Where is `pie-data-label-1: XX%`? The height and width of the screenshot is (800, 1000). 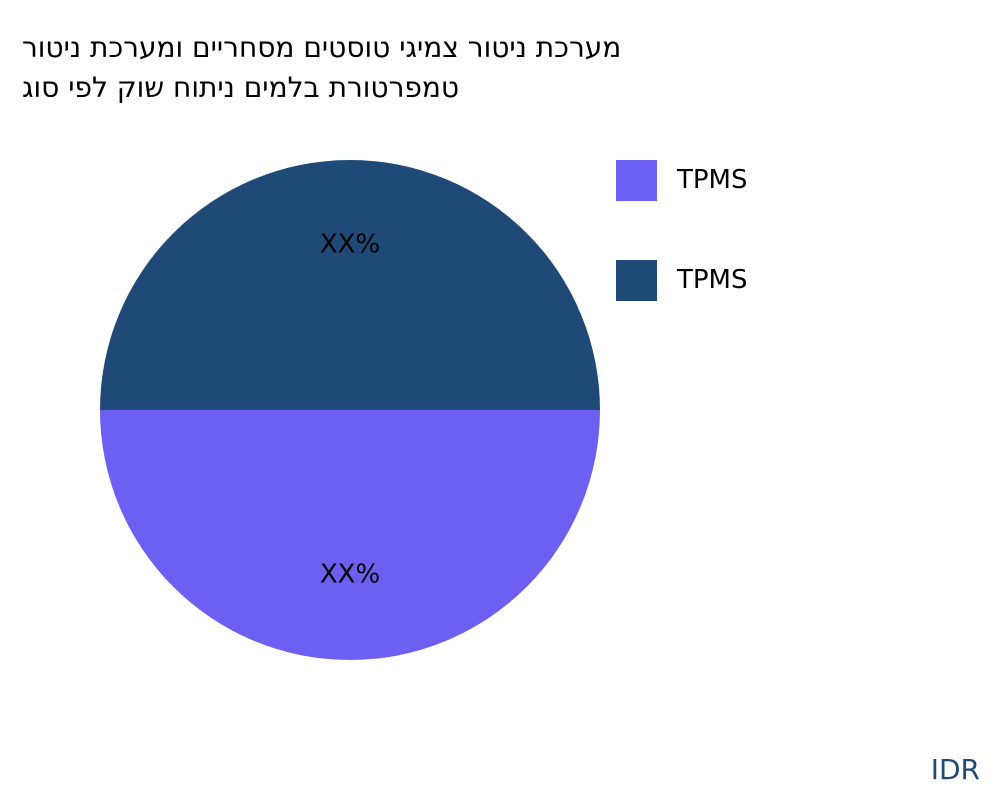 pie-data-label-1: XX% is located at coordinates (350, 245).